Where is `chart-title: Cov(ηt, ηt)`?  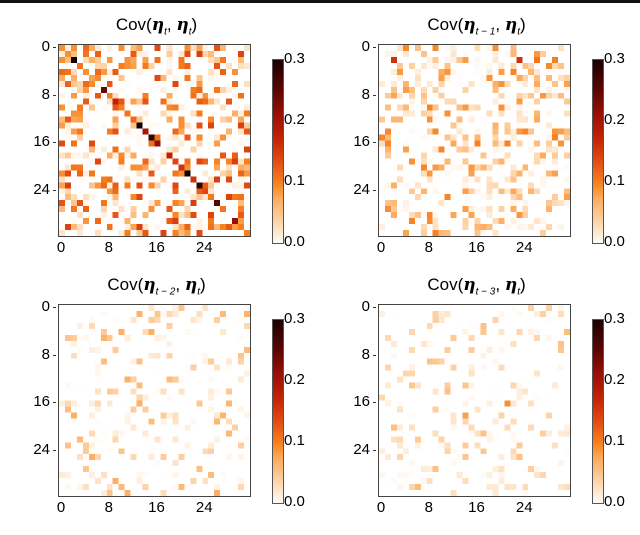 chart-title: Cov(ηt, ηt) is located at coordinates (156, 26).